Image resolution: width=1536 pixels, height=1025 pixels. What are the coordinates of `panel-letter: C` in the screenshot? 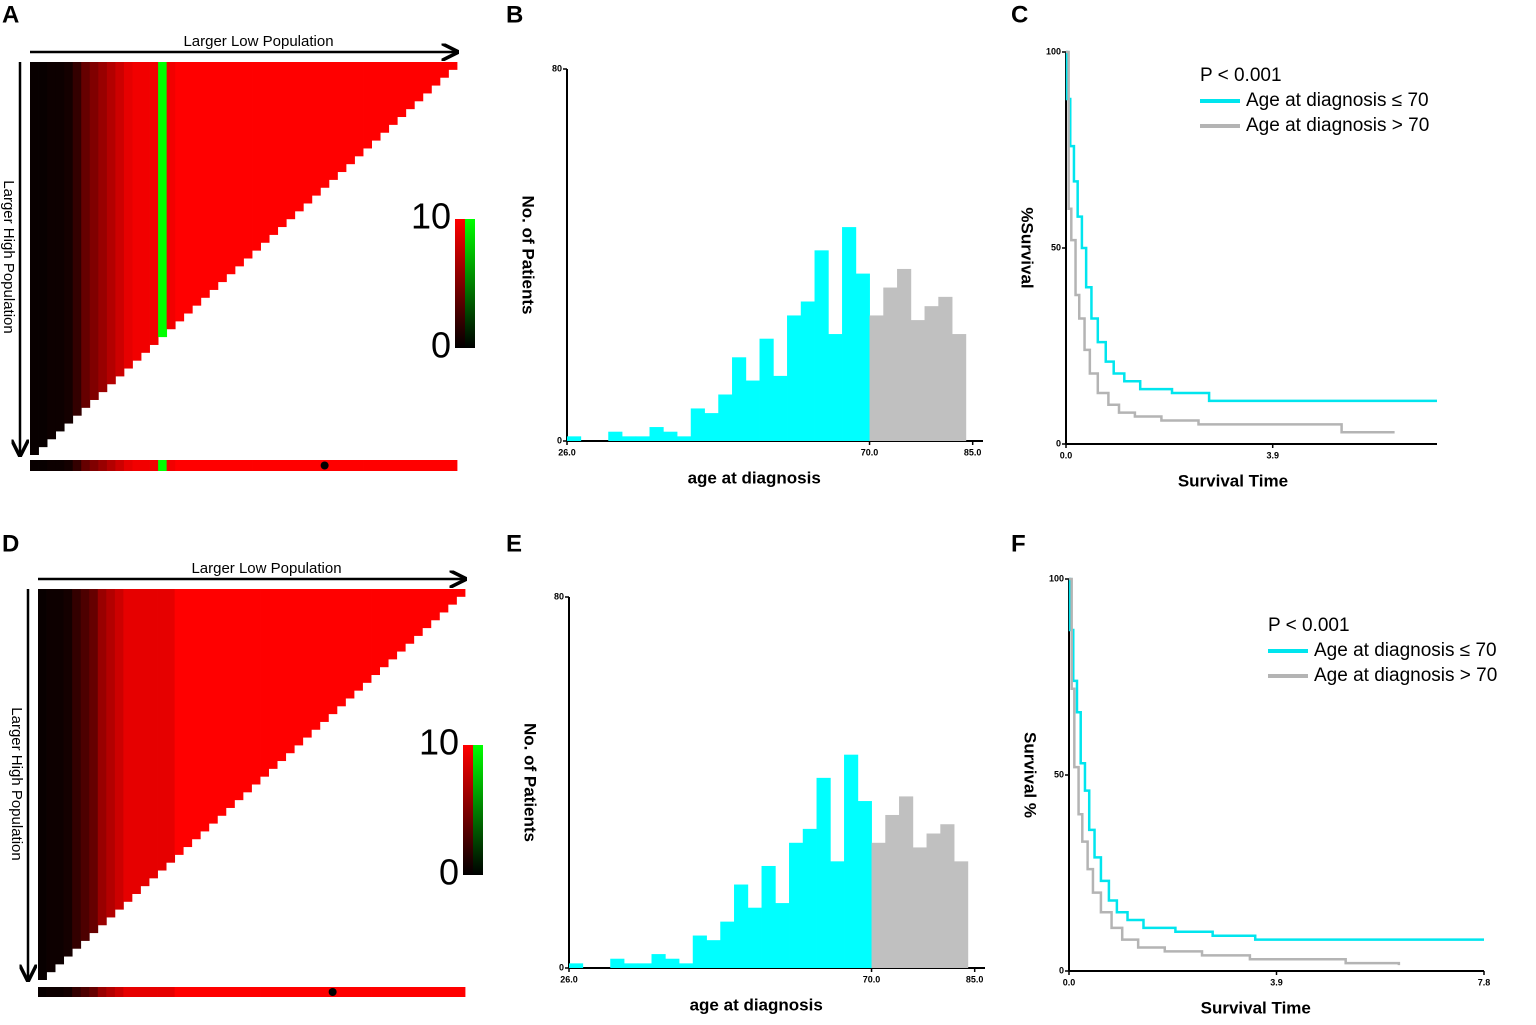 It's located at (1019, 14).